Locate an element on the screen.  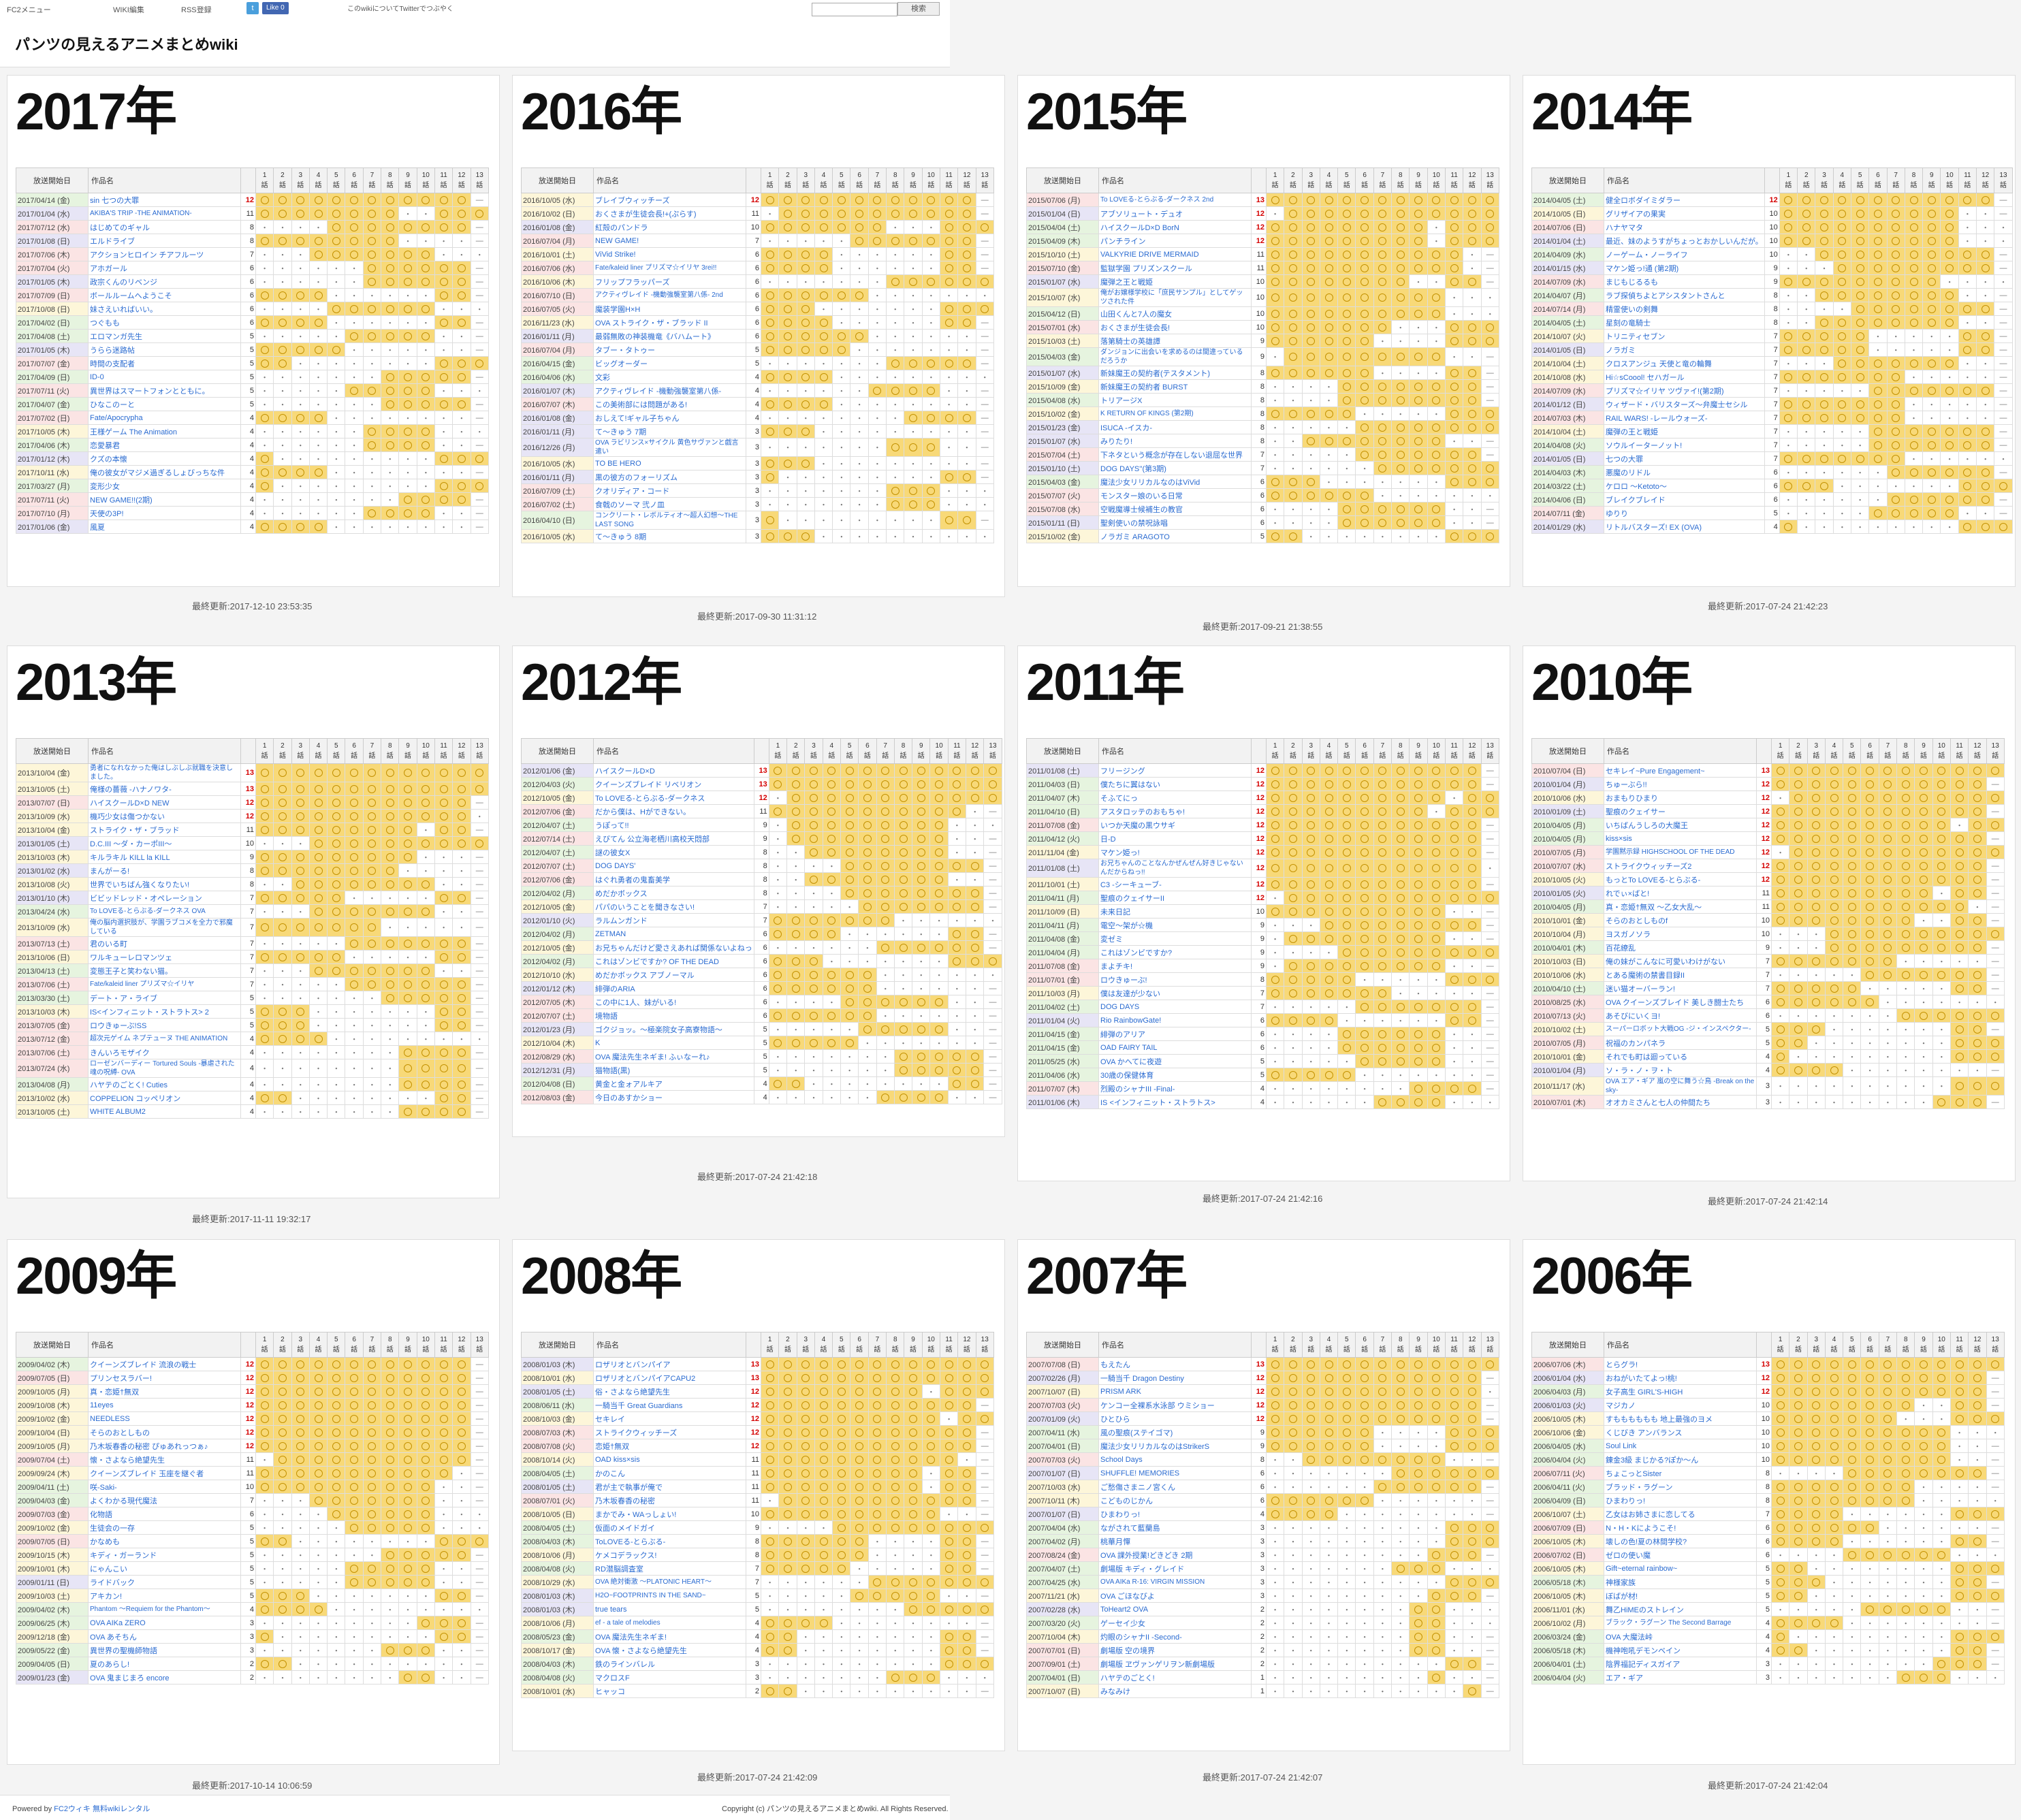
anime-title-link: 魔弾之王と戦姫 is located at coordinates (1175, 282).